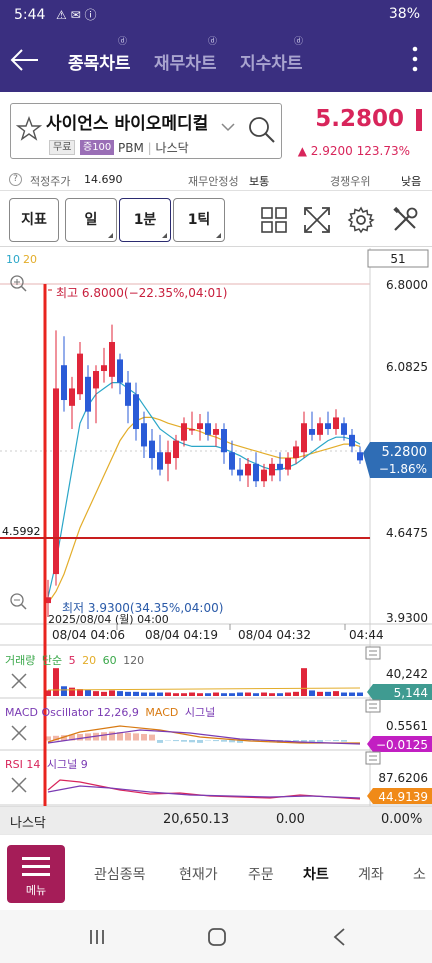  What do you see at coordinates (204, 689) in the screenshot?
I see `volume-ma-line` at bounding box center [204, 689].